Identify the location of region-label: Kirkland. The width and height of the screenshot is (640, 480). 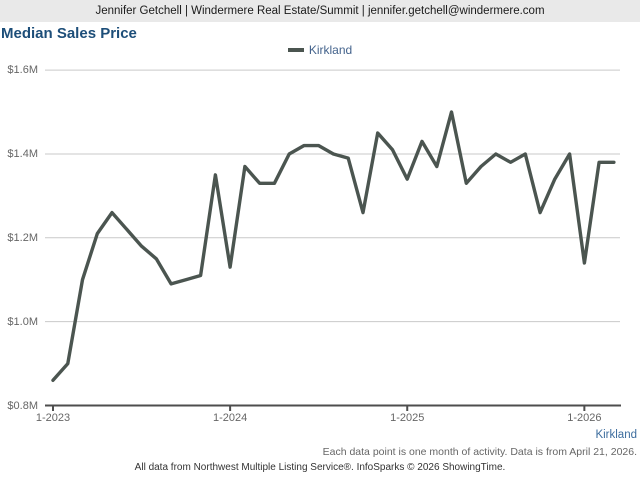
(616, 435).